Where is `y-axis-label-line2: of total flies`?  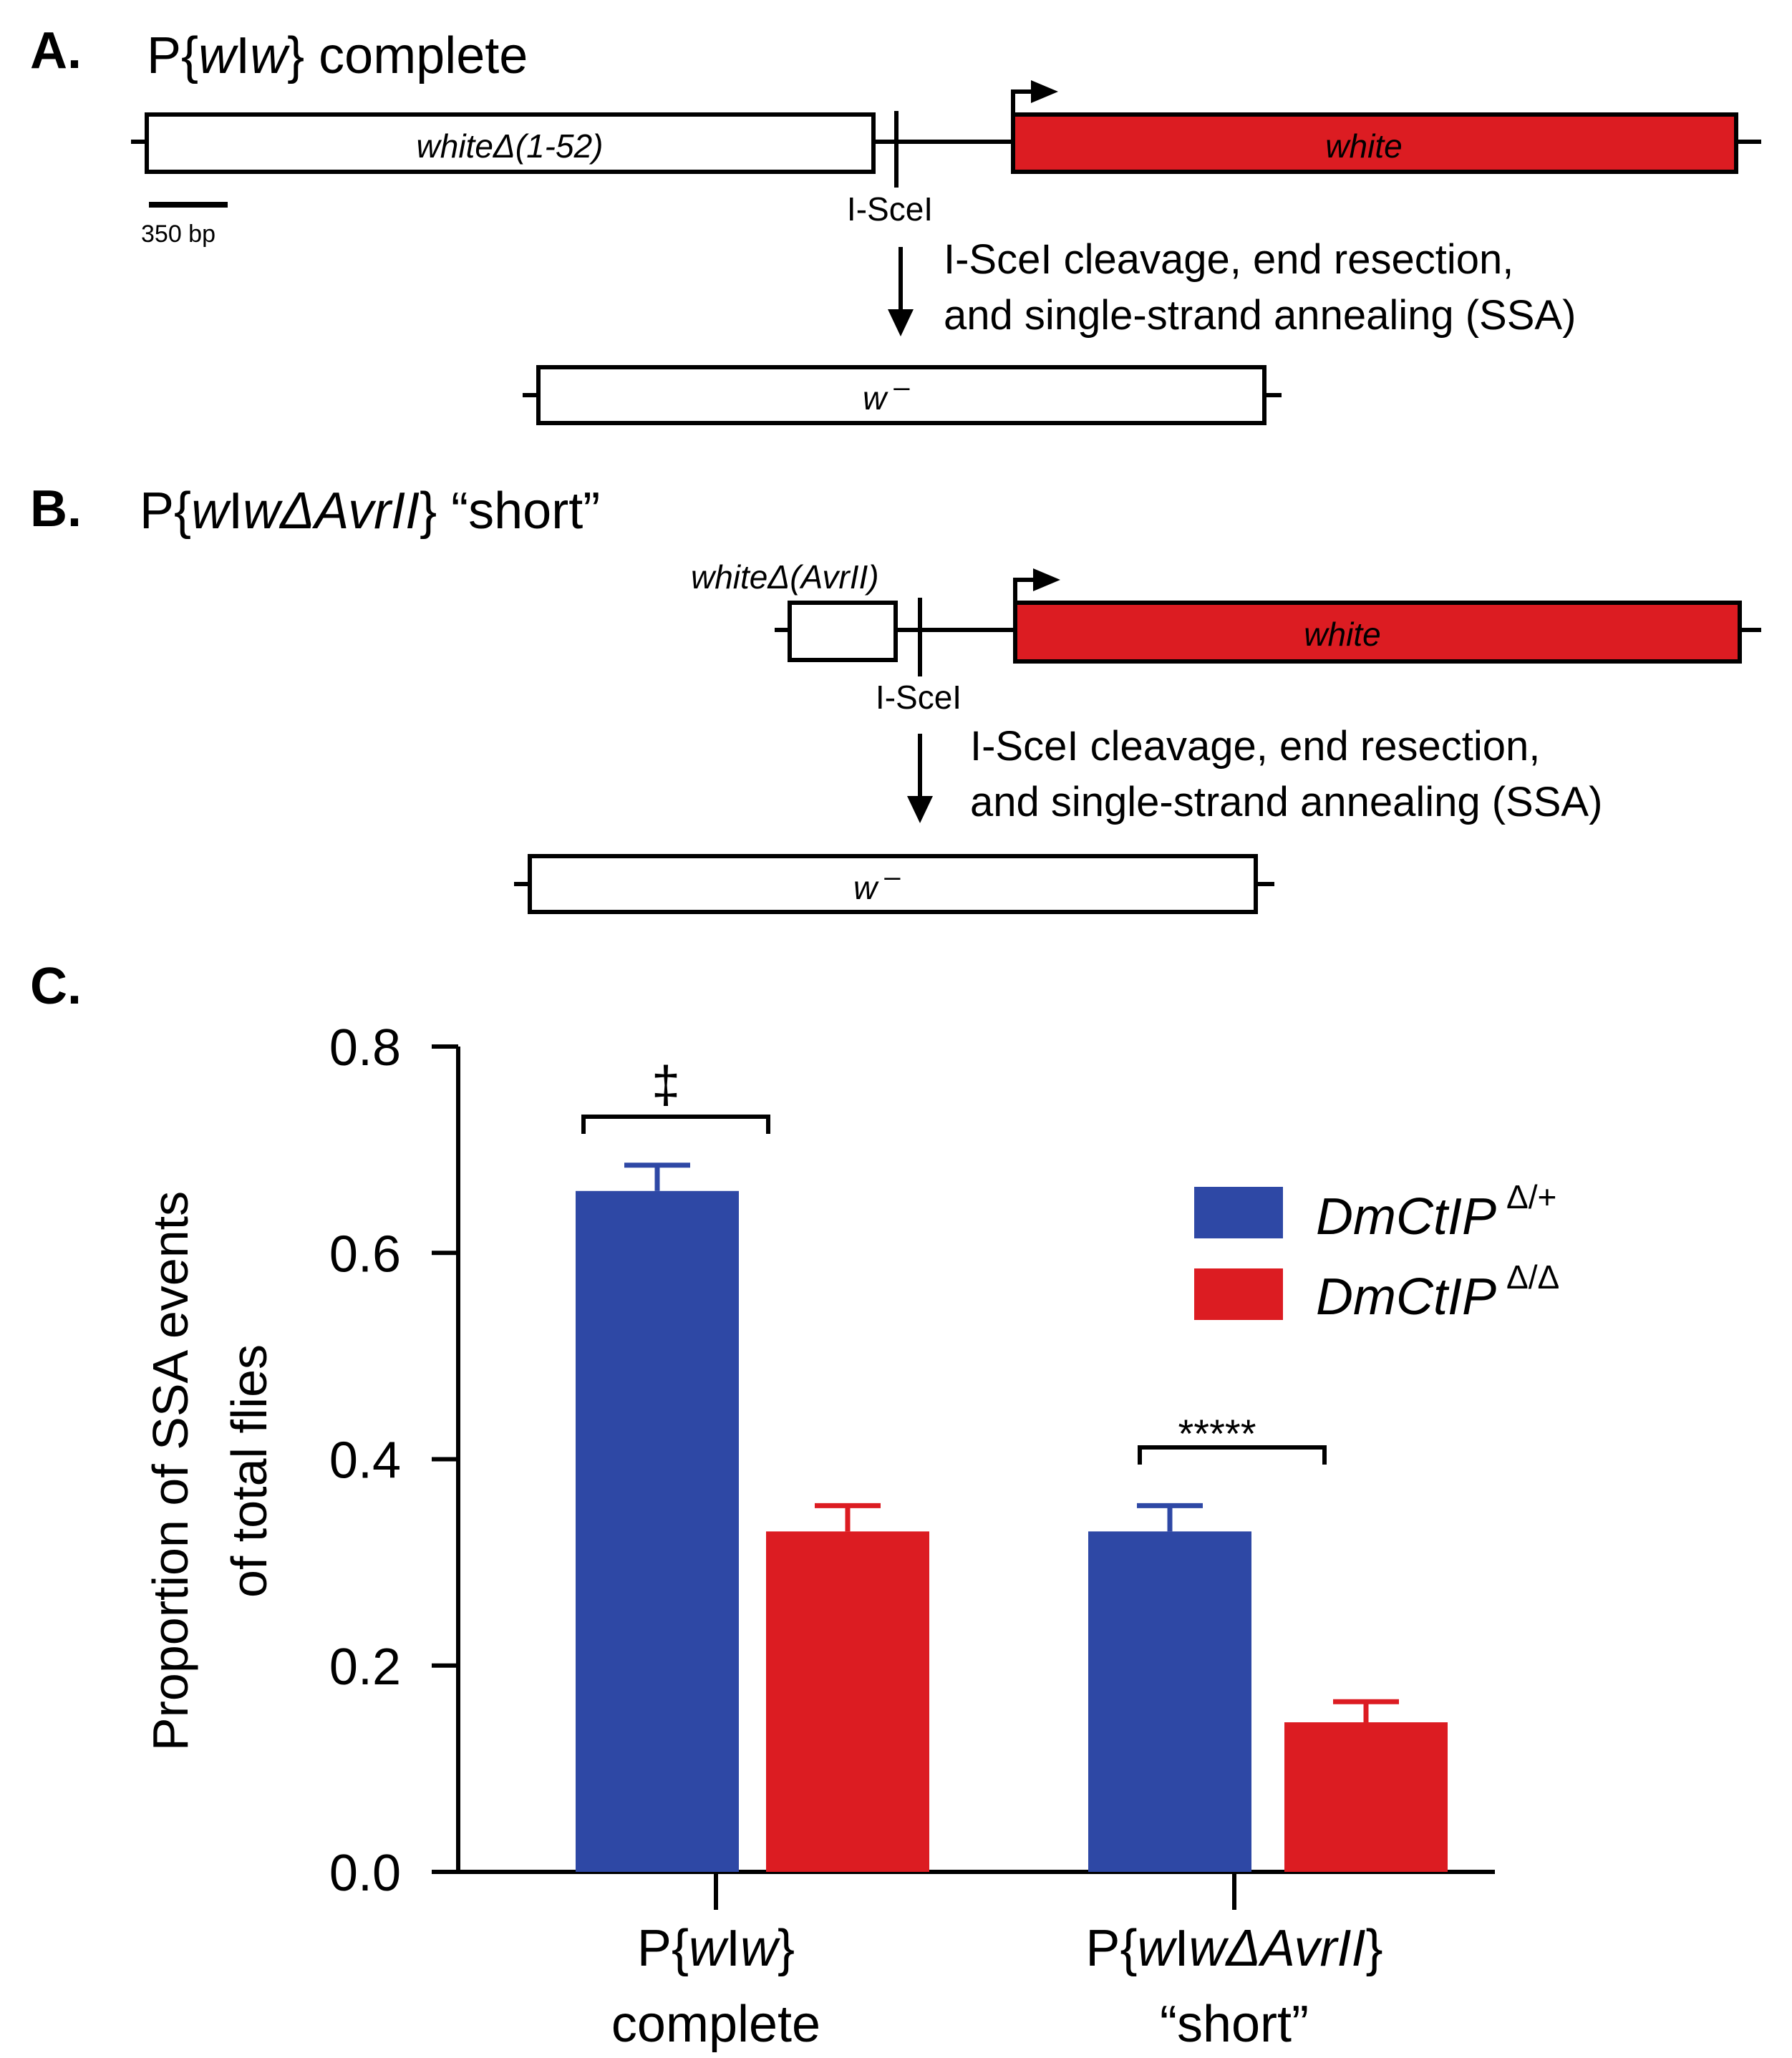
y-axis-label-line2: of total flies is located at coordinates (249, 1471).